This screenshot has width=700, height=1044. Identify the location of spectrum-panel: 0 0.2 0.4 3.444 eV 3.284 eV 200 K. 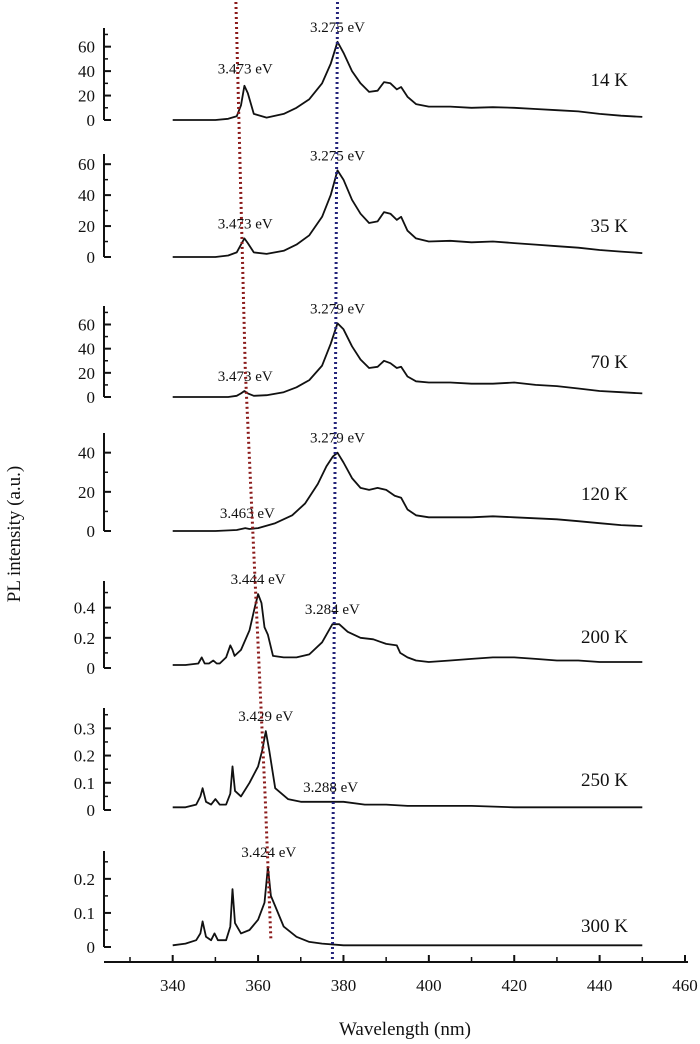
(358, 625).